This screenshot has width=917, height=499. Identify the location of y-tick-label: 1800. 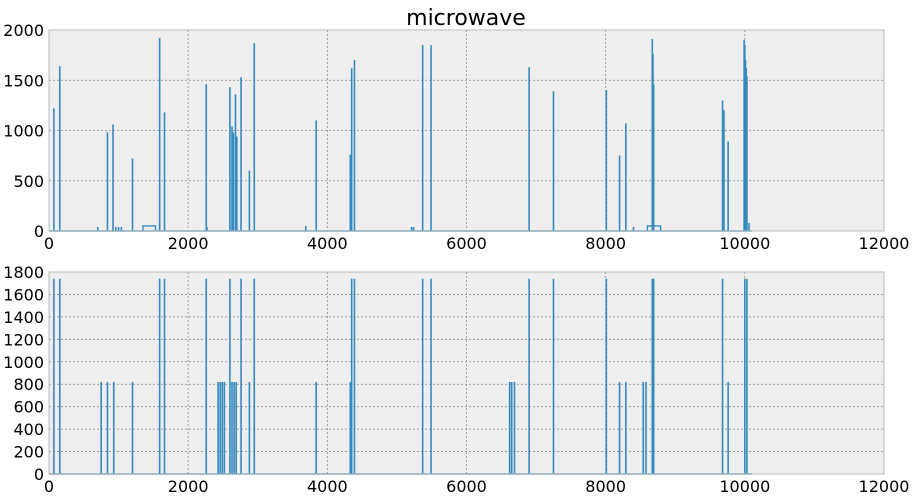
(23, 272).